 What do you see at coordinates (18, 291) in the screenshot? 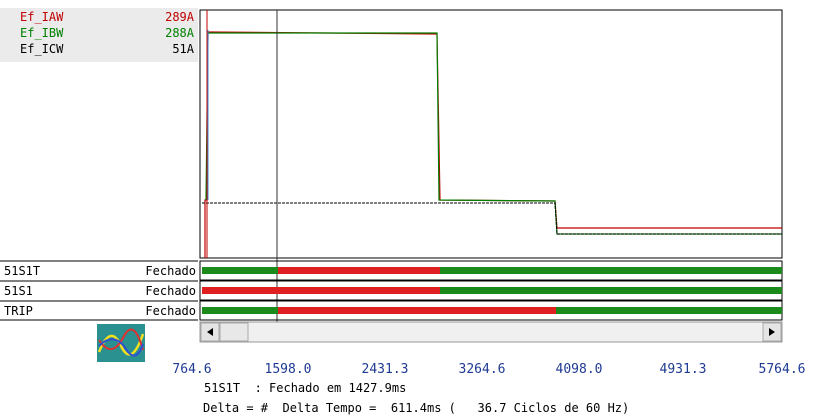
I see `digital-name: 51S1` at bounding box center [18, 291].